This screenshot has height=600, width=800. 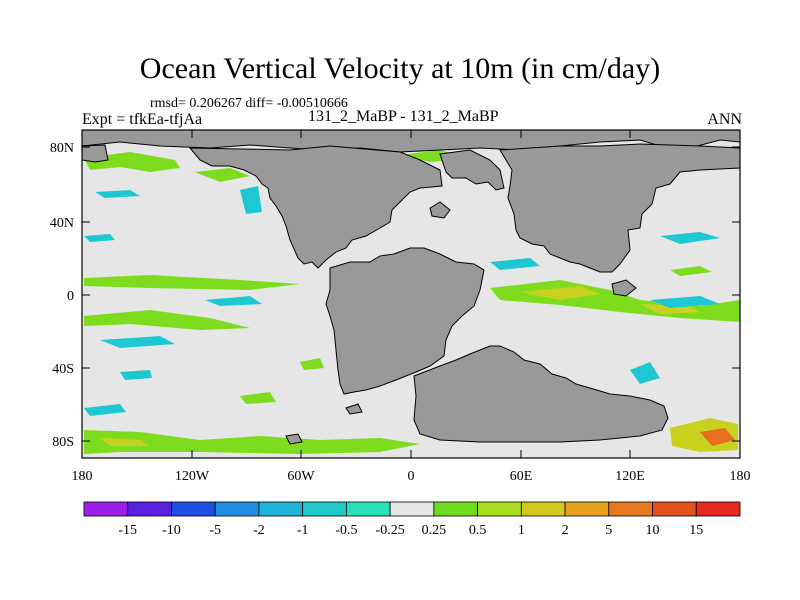 I want to click on lat-label: 80S, so click(x=63, y=442).